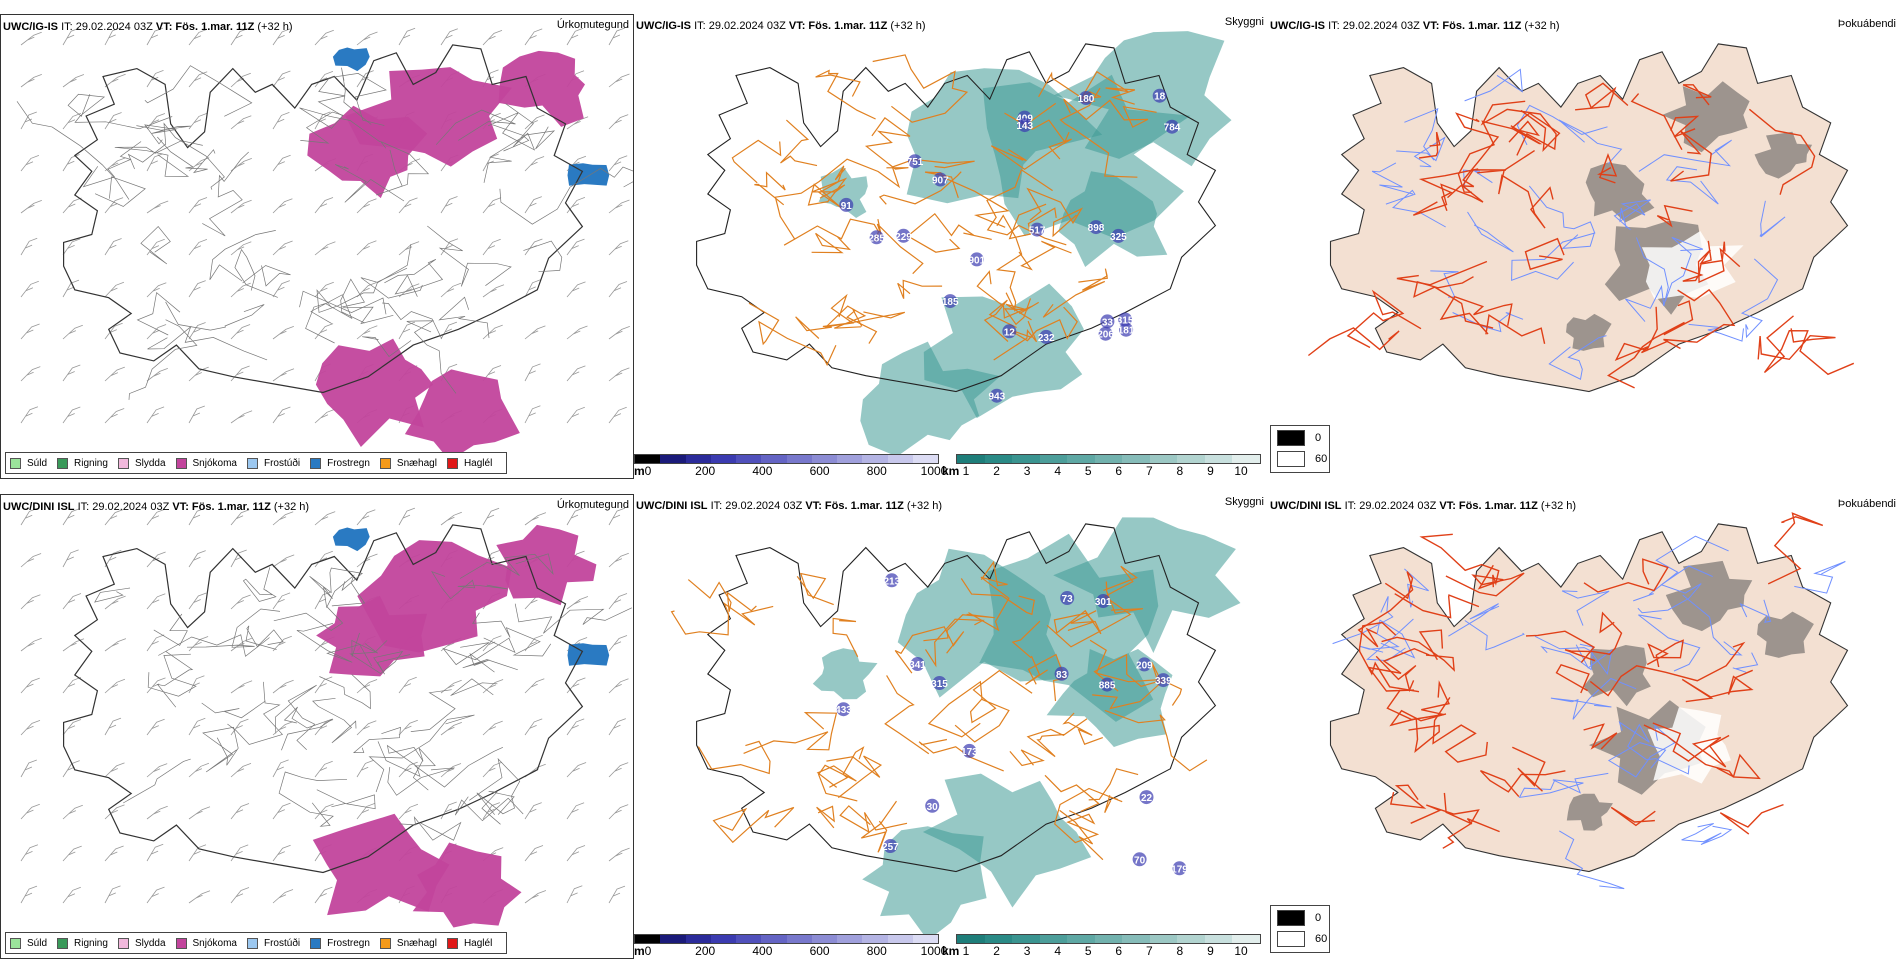 This screenshot has height=959, width=1900. Describe the element at coordinates (323, 699) in the screenshot. I see `coastline` at that location.